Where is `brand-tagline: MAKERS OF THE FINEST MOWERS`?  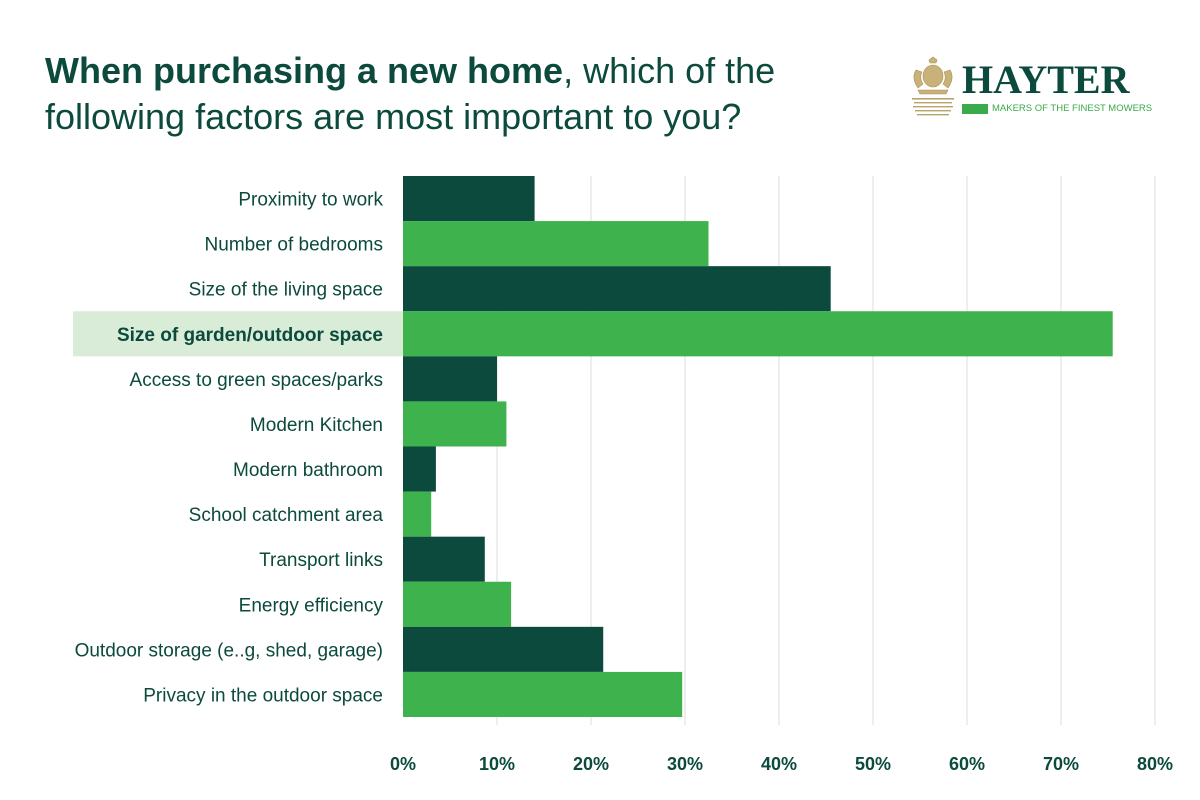
brand-tagline: MAKERS OF THE FINEST MOWERS is located at coordinates (1072, 108).